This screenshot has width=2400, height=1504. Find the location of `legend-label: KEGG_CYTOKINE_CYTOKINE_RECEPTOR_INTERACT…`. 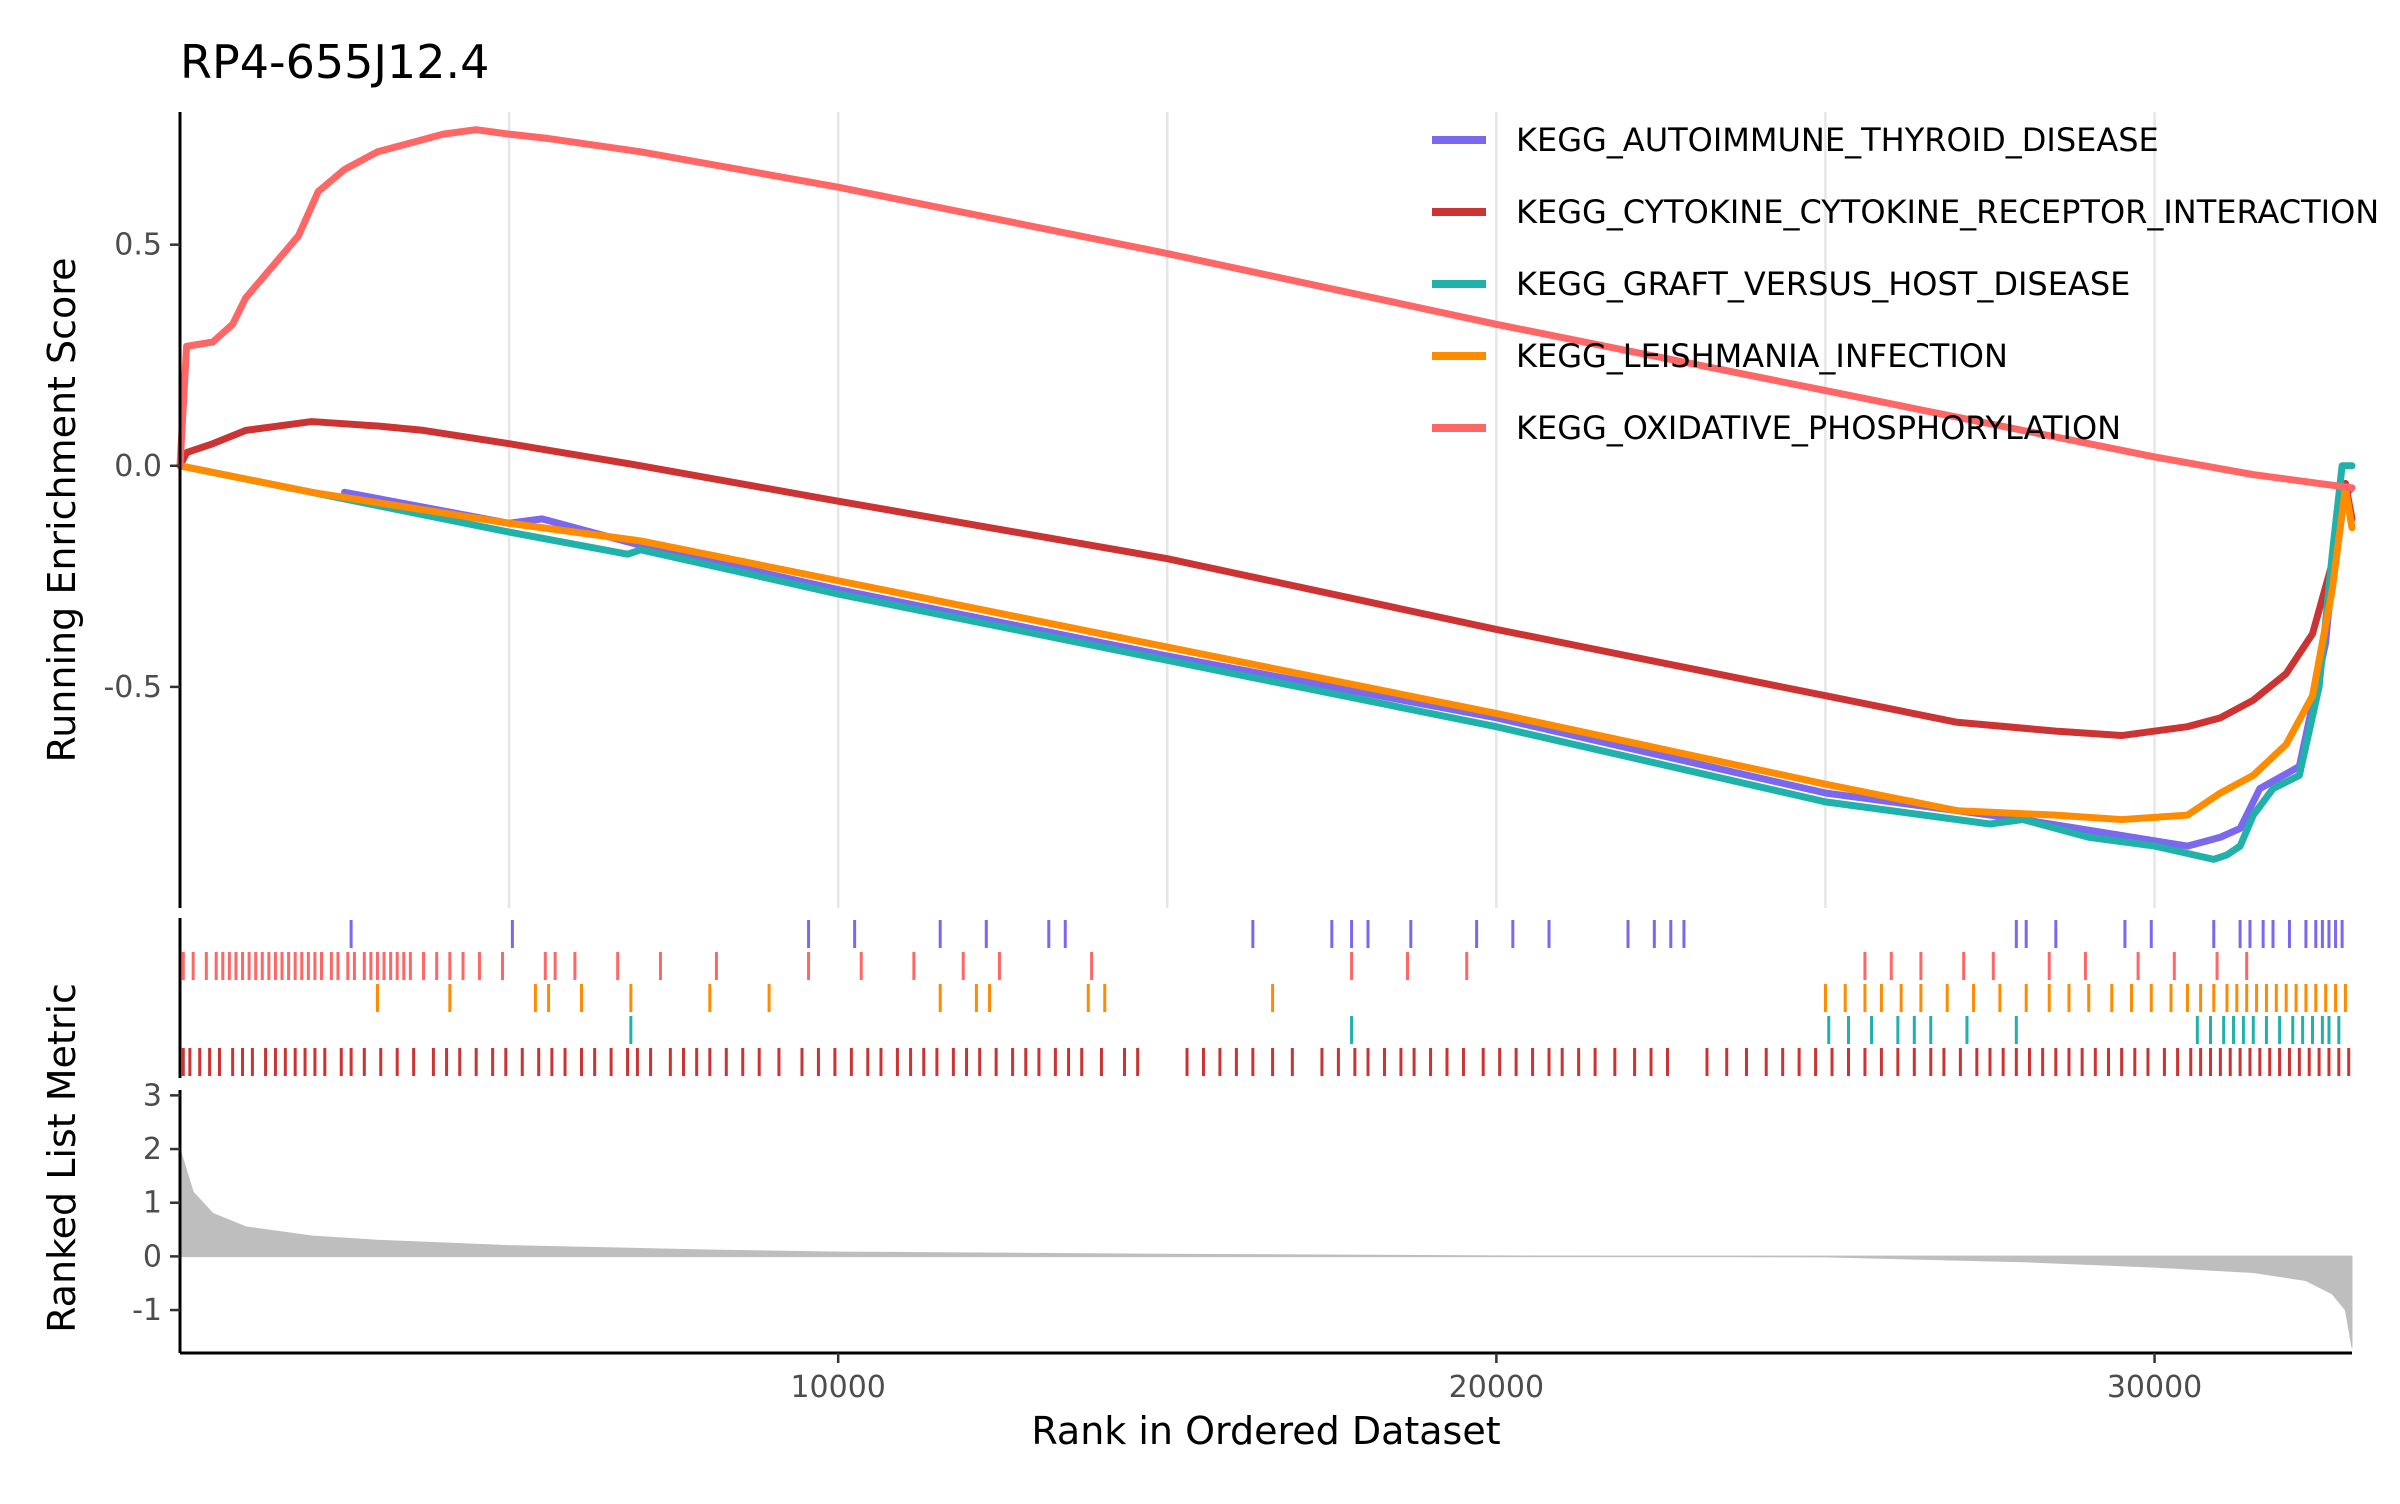

legend-label: KEGG_CYTOKINE_CYTOKINE_RECEPTOR_INTERACT… is located at coordinates (1947, 212).